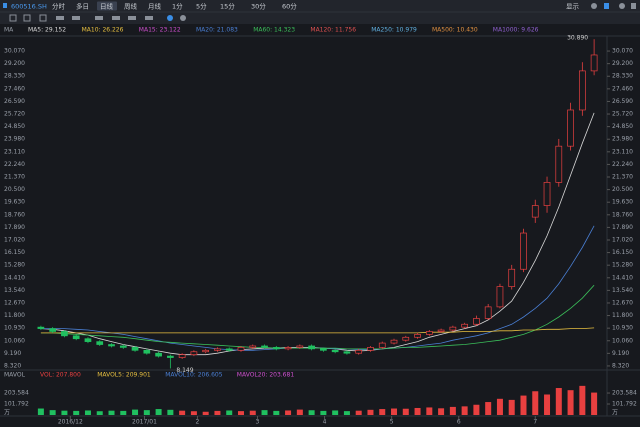 Image resolution: width=640 pixels, height=427 pixels. What do you see at coordinates (459, 422) in the screenshot?
I see `x-tick-label: 6` at bounding box center [459, 422].